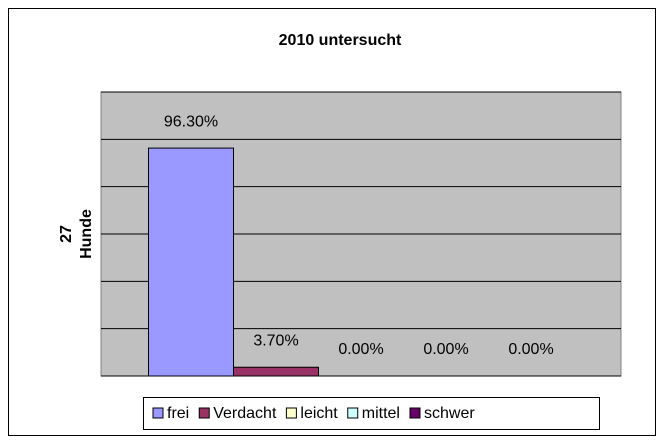 The width and height of the screenshot is (664, 441). I want to click on data-label: 96.30%, so click(191, 121).